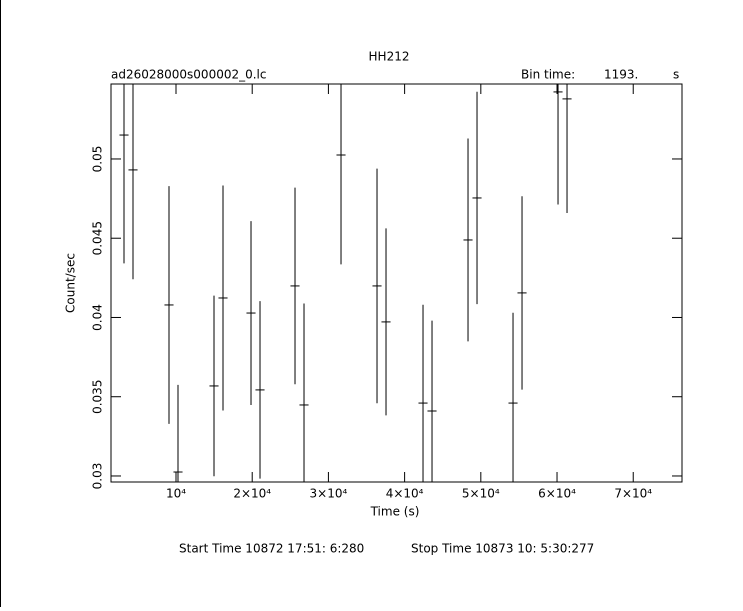  What do you see at coordinates (395, 512) in the screenshot?
I see `x-axis-label: Time (s)` at bounding box center [395, 512].